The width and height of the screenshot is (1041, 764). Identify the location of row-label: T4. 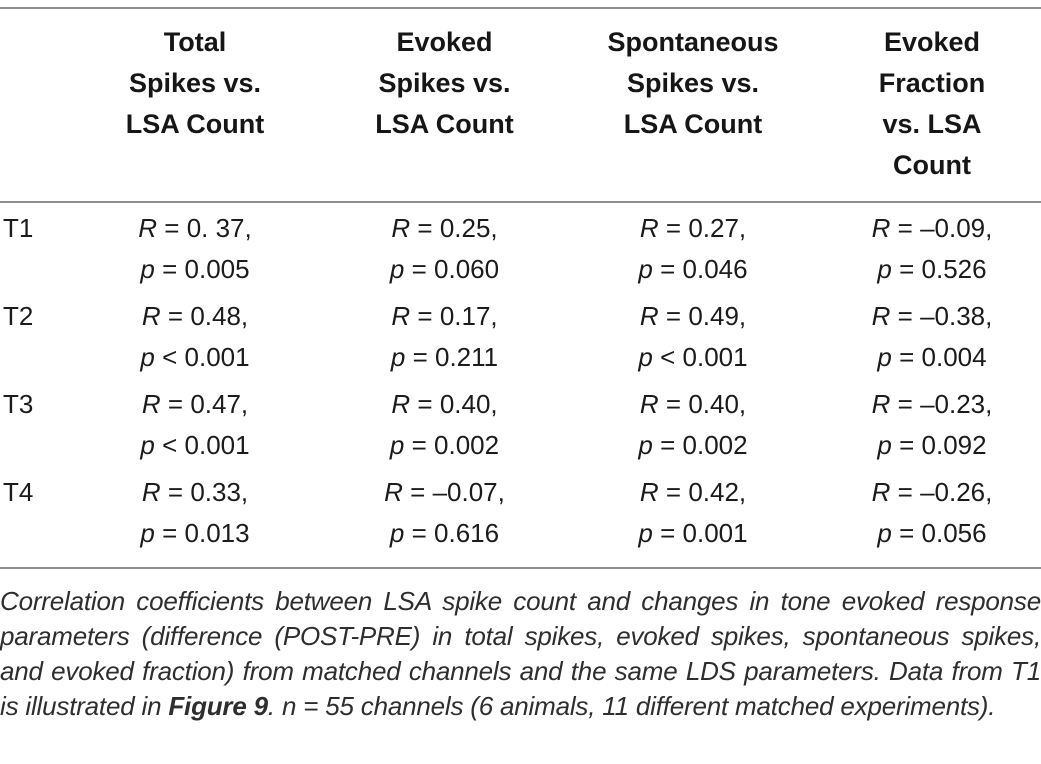
(18, 492).